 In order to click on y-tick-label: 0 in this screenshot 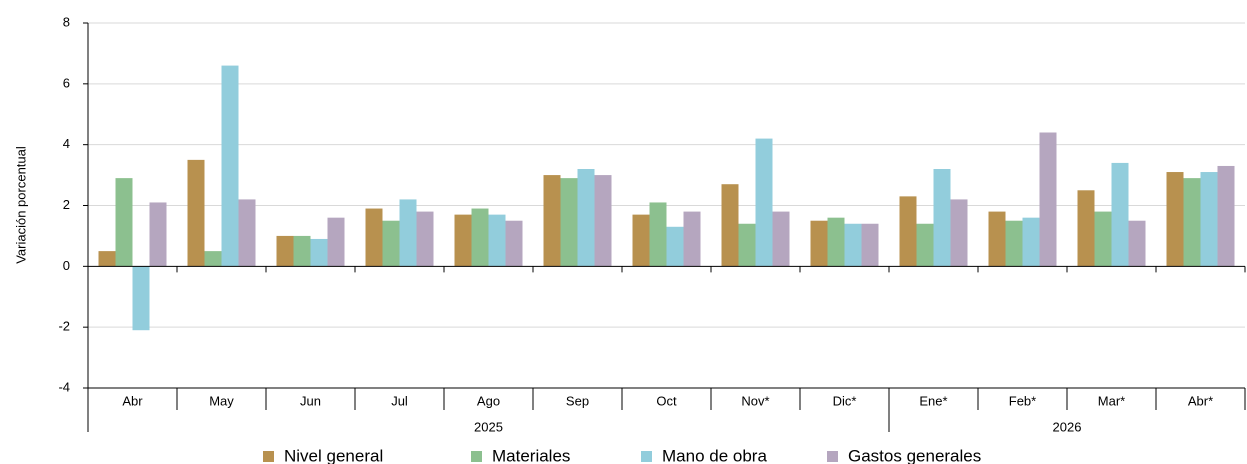, I will do `click(66, 265)`.